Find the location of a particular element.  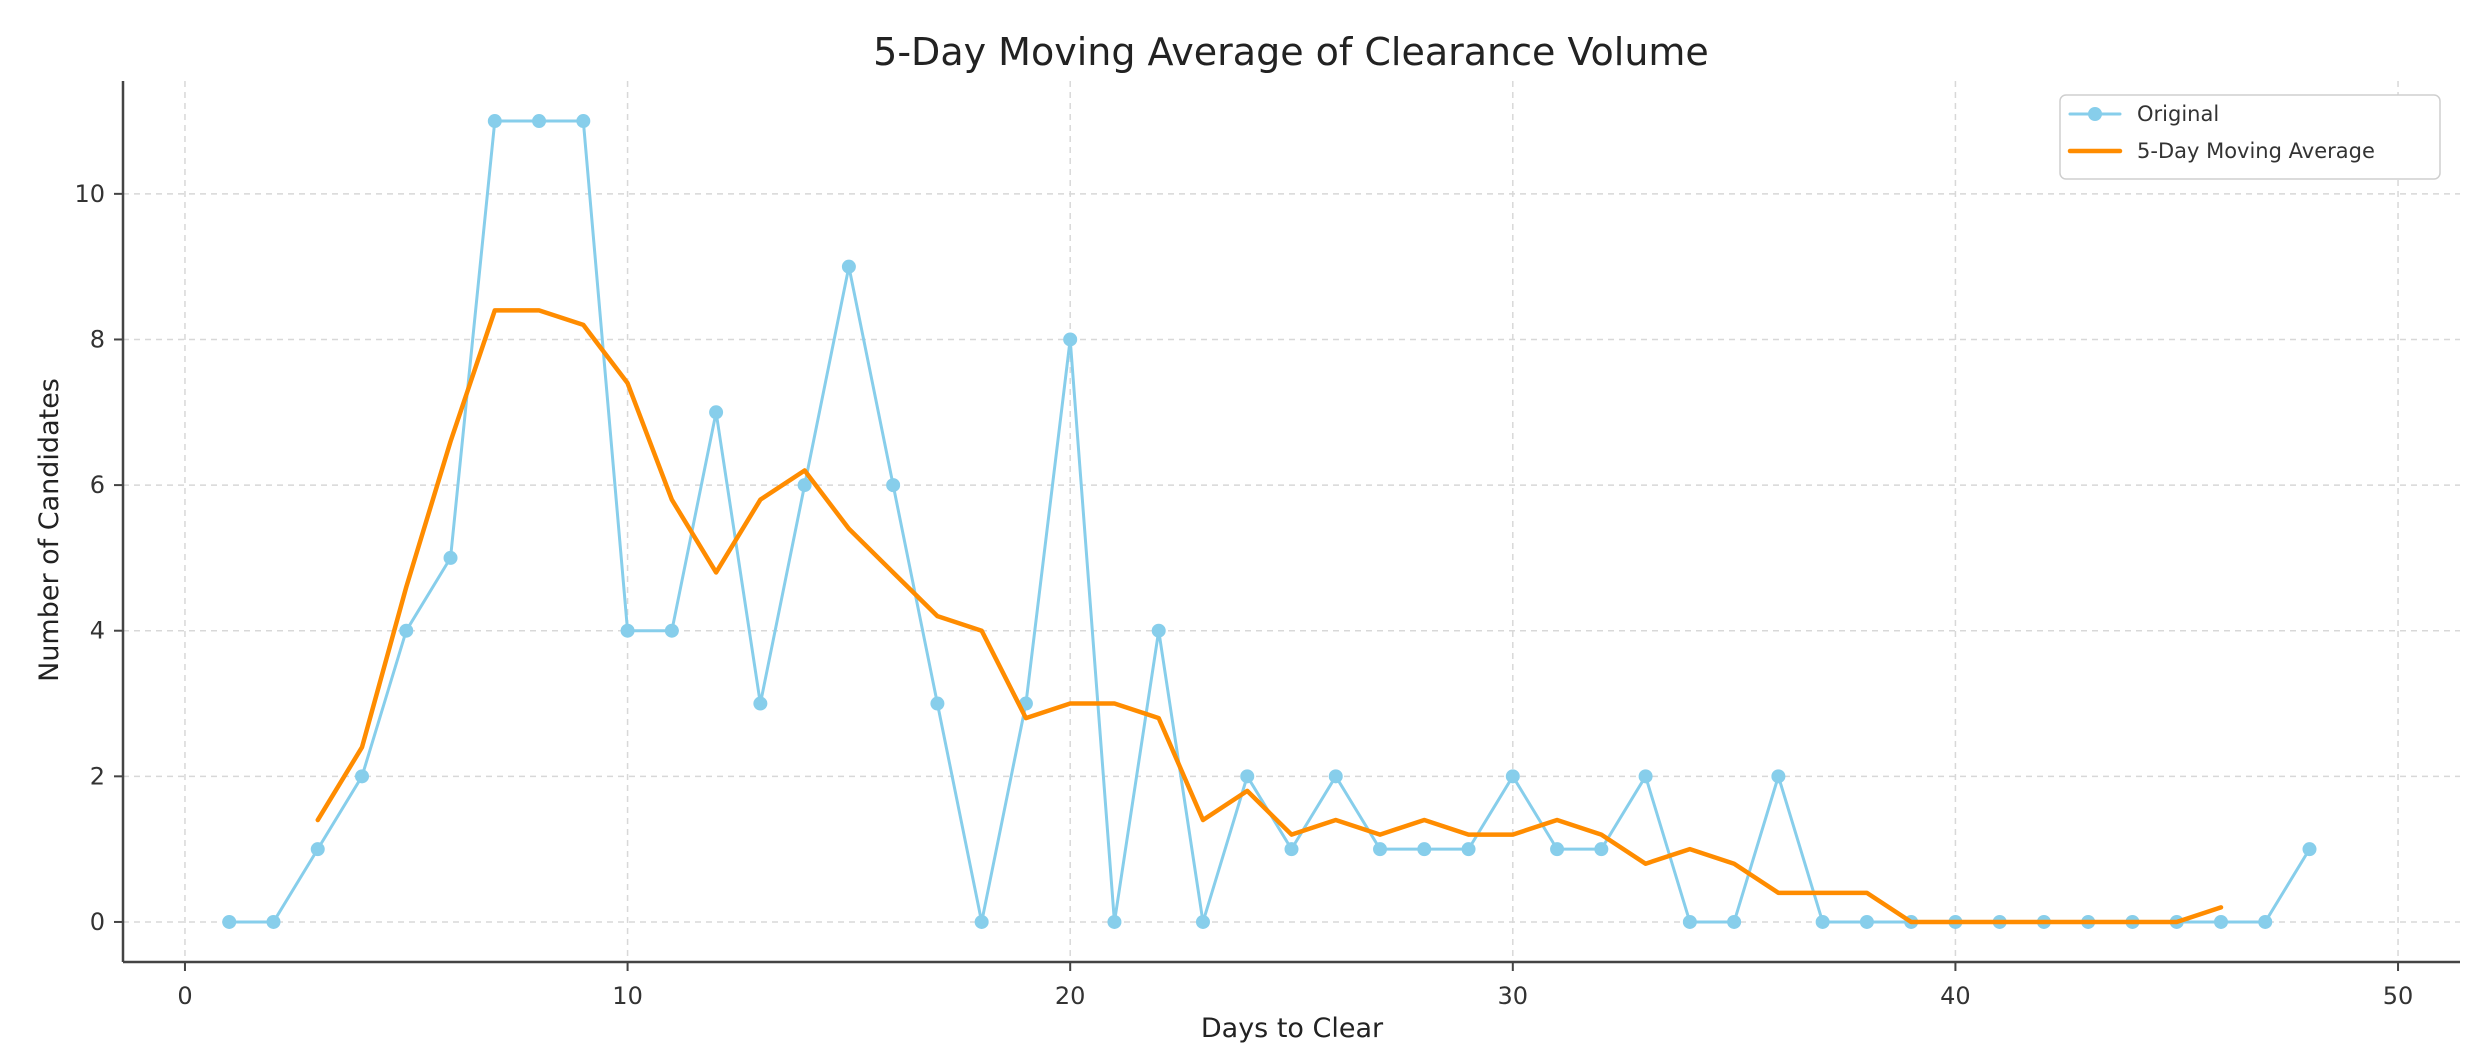

x-tick-label: 20 is located at coordinates (1070, 996).